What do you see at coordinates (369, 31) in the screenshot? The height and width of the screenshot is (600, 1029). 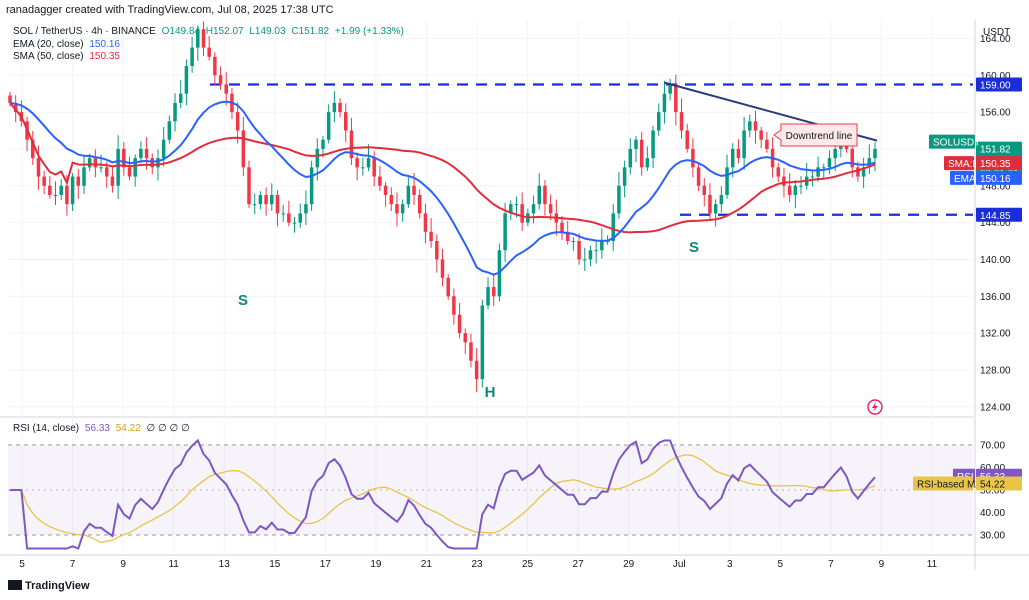 I see `change-value: +1.99 (+1.33%)` at bounding box center [369, 31].